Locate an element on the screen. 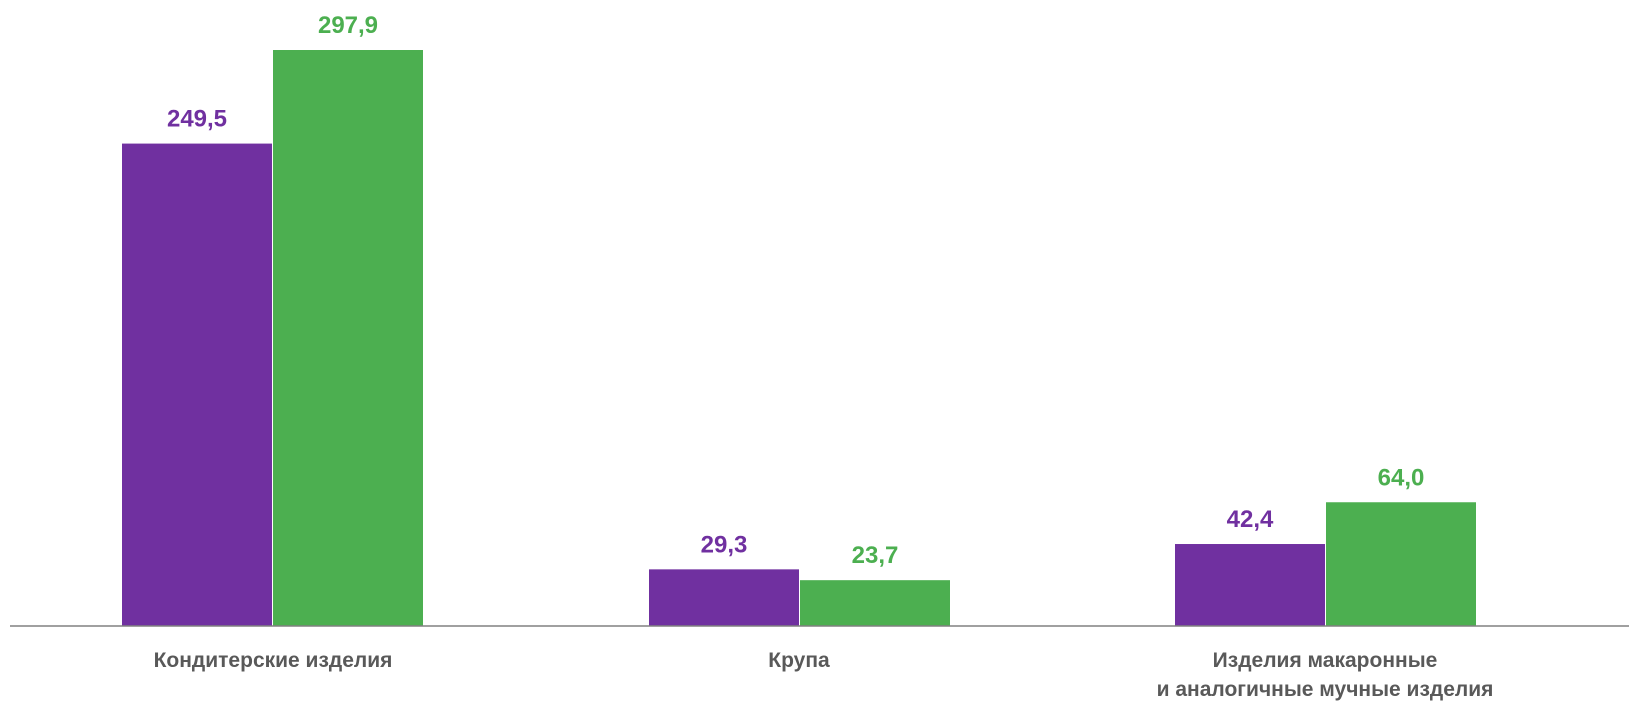 This screenshot has width=1629, height=725. bar-series2-cat3 is located at coordinates (1401, 564).